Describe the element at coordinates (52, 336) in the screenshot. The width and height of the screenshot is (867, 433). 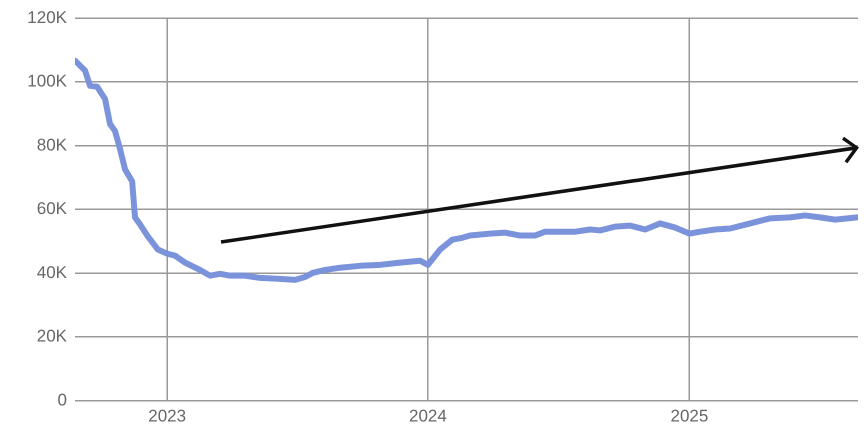
I see `y-tick-label: 20K` at that location.